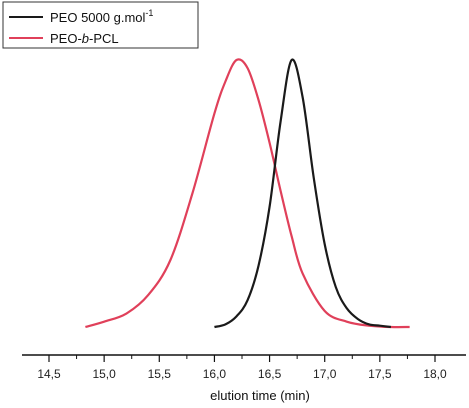  I want to click on x-tick-label: 17,5, so click(380, 374).